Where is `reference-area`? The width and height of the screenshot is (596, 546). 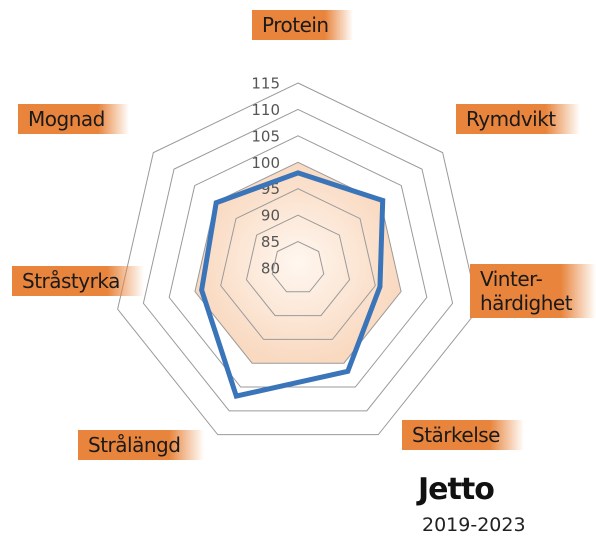 reference-area is located at coordinates (298, 263).